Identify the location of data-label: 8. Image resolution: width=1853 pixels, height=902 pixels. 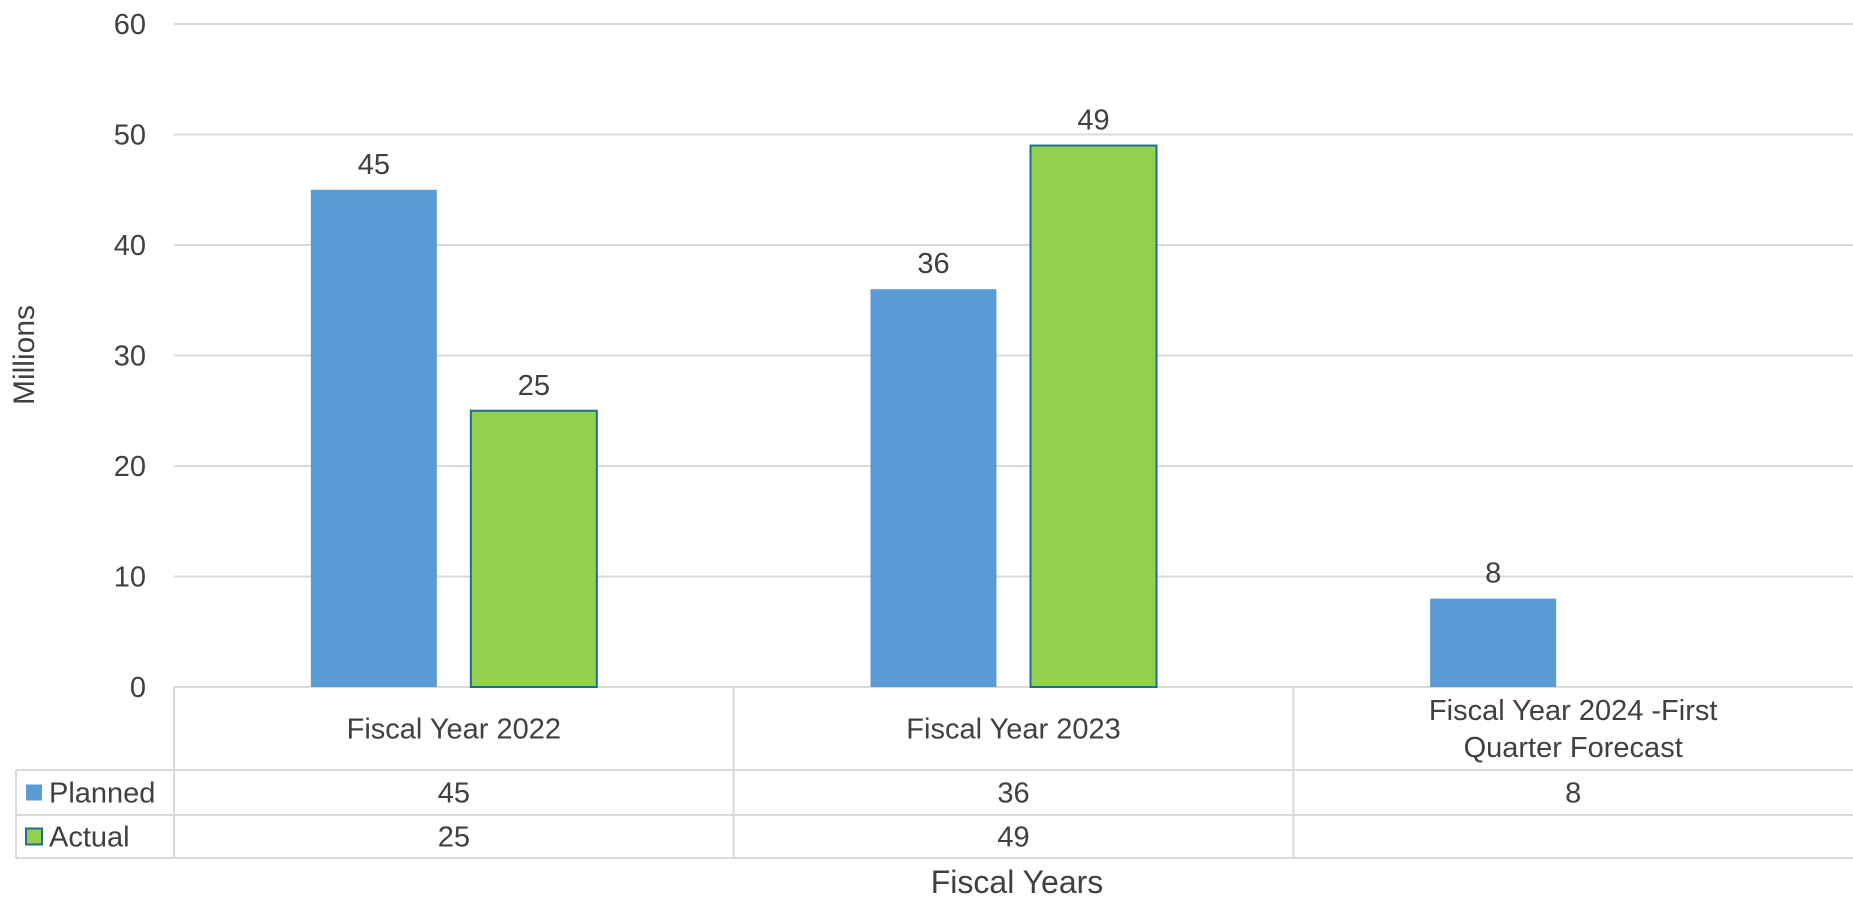
(1493, 574).